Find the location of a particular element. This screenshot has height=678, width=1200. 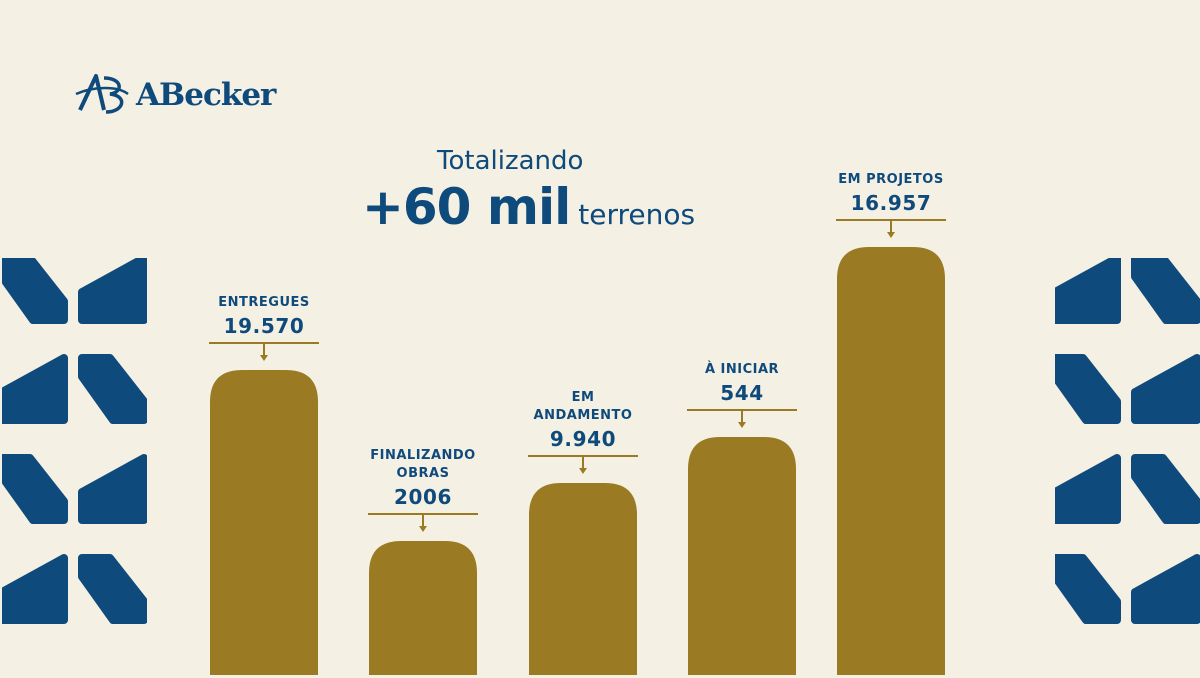

bar-category-2-1: ANDAMENTO is located at coordinates (583, 415).